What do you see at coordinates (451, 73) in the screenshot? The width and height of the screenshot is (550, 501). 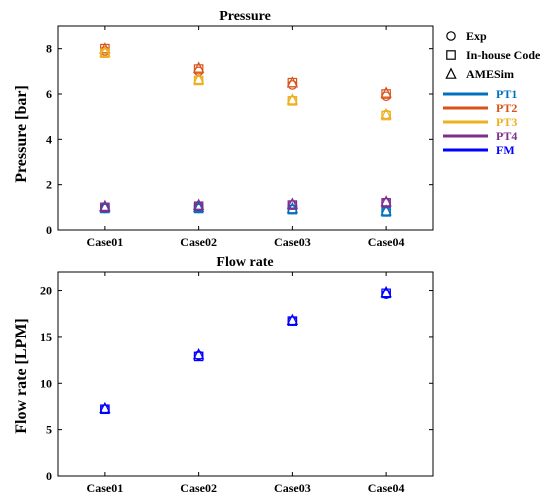 I see `legend-triangle-marker` at bounding box center [451, 73].